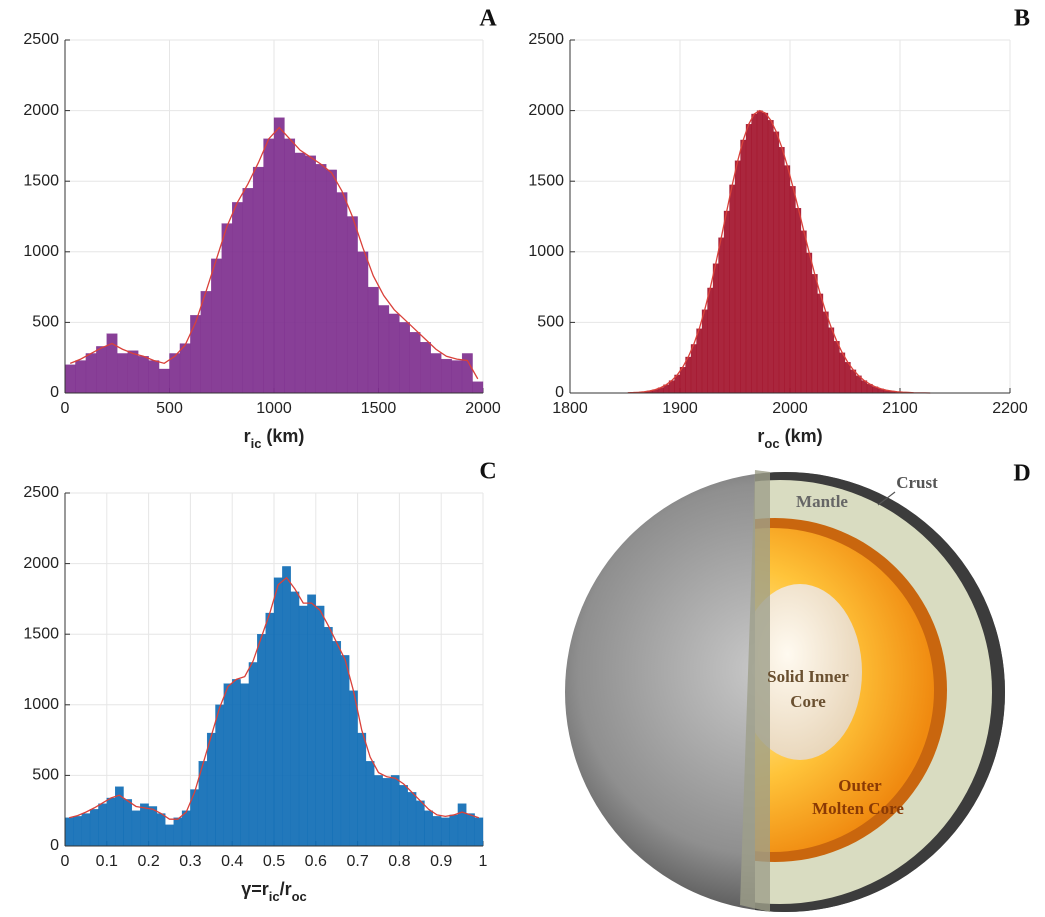 This screenshot has width=1045, height=917. Describe the element at coordinates (282, 436) in the screenshot. I see `x-axis-label-part: (km)` at that location.